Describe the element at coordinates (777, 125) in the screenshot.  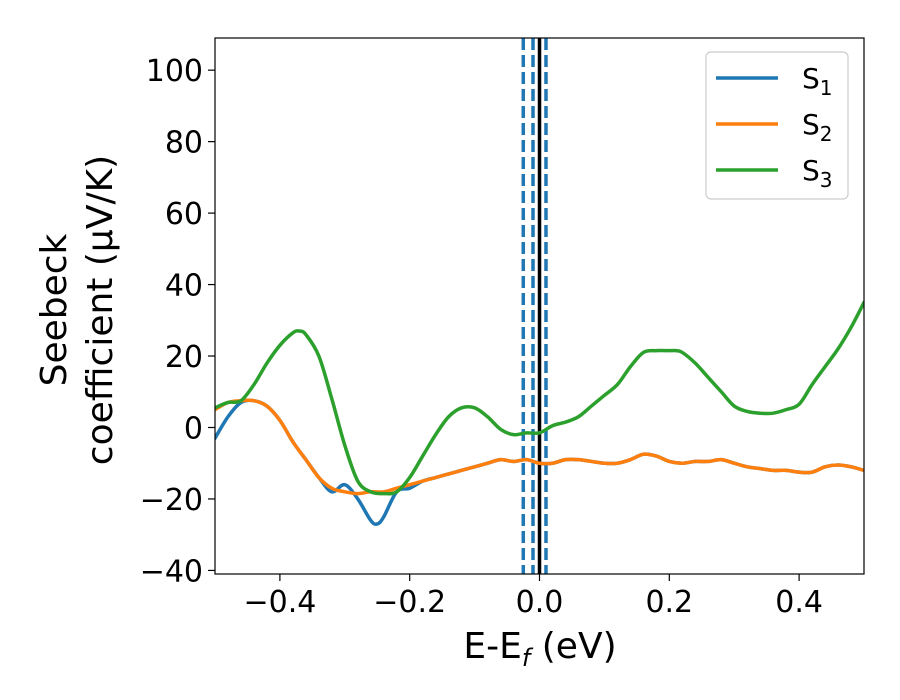
I see `legend: S1 S2 S3` at that location.